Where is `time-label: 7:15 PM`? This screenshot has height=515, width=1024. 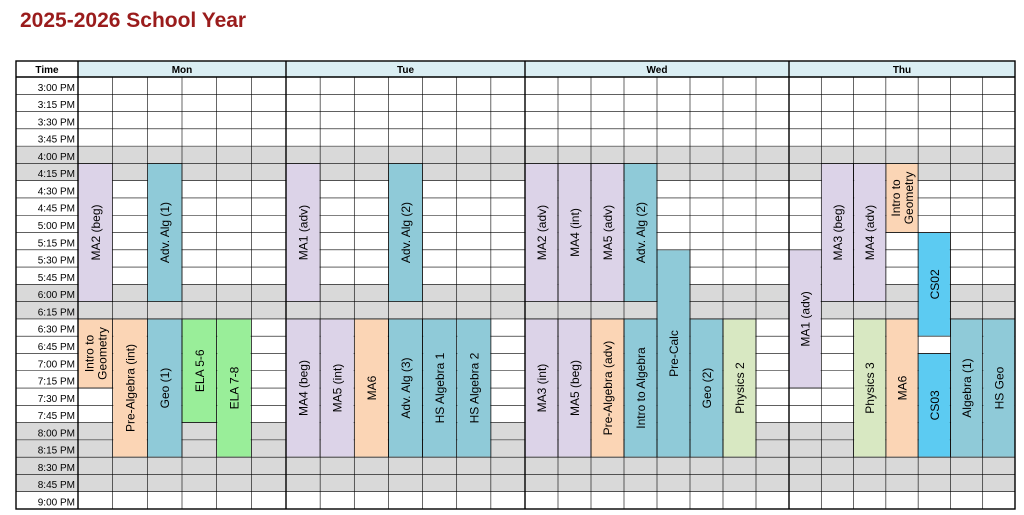 time-label: 7:15 PM is located at coordinates (56, 382).